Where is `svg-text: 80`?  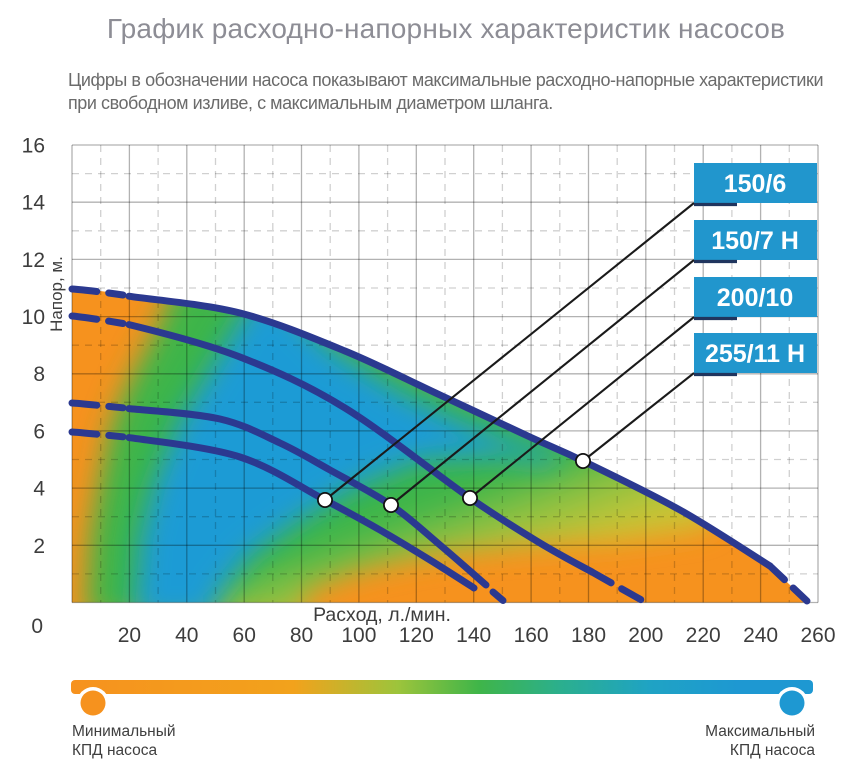 svg-text: 80 is located at coordinates (301, 635).